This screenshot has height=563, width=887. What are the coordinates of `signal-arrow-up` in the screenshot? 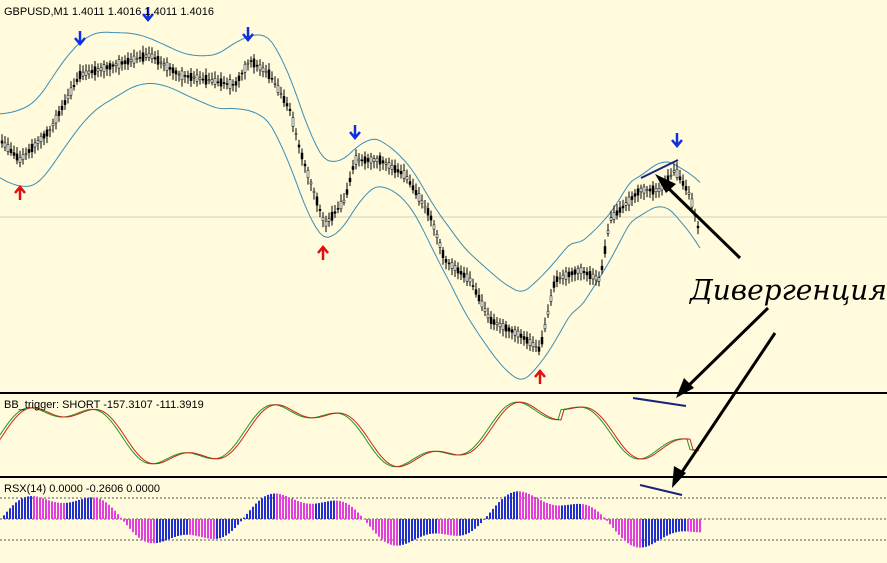 It's located at (540, 376).